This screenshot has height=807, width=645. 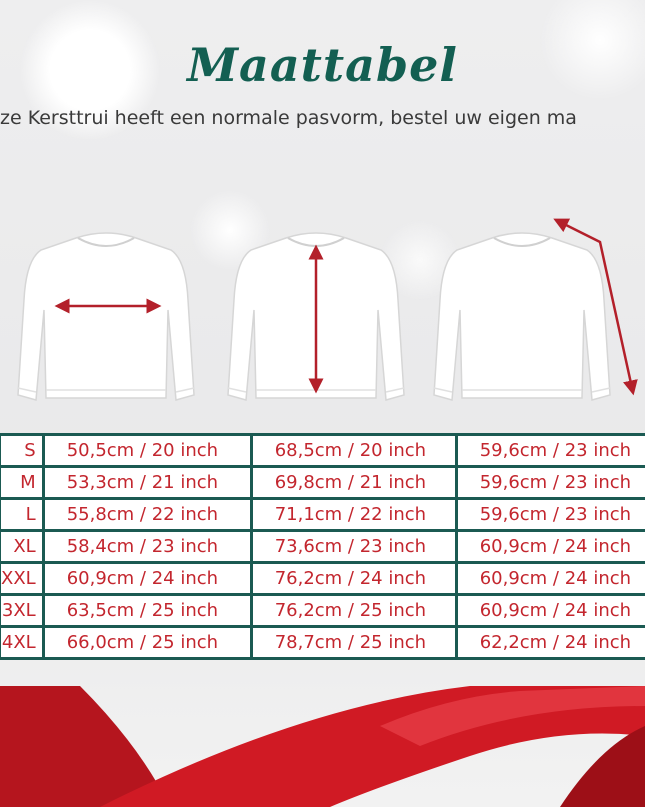 I want to click on length-cell: 78,7cm / 25 inch, so click(x=353, y=642).